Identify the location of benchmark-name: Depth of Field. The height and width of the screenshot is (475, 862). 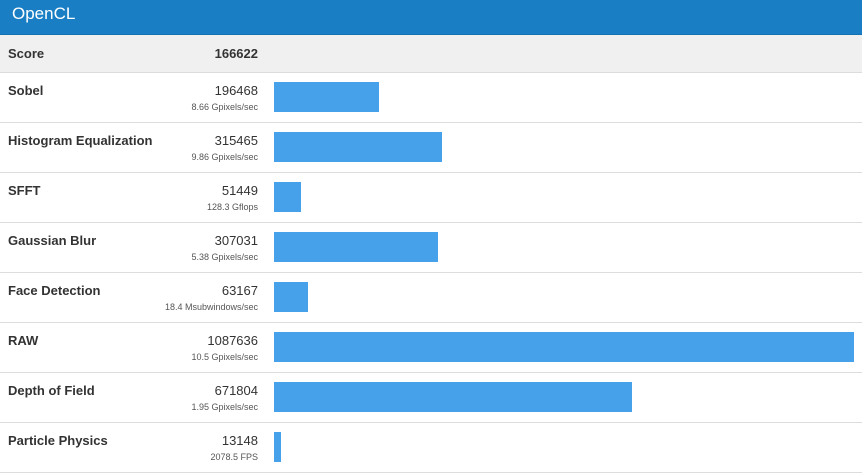
(51, 390).